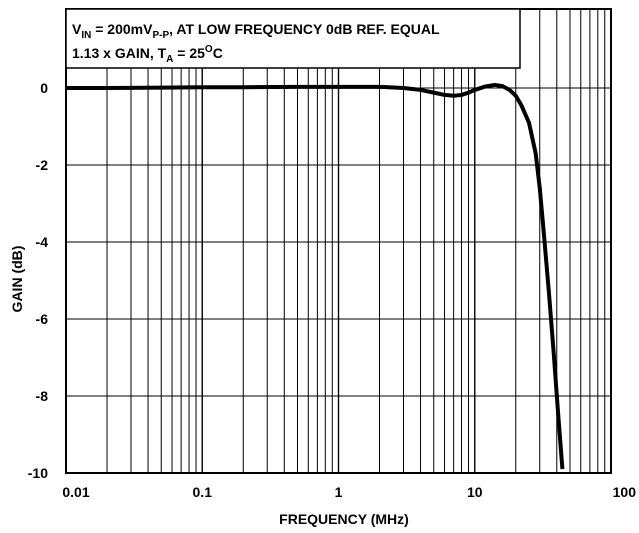 The width and height of the screenshot is (639, 533). I want to click on x-tick-label: 10, so click(475, 492).